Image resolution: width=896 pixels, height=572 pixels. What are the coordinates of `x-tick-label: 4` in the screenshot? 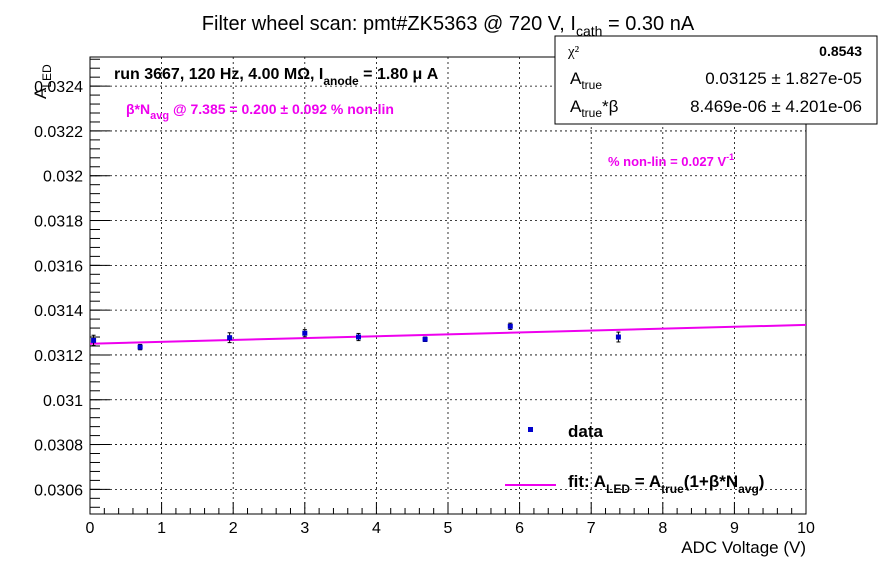 It's located at (376, 528).